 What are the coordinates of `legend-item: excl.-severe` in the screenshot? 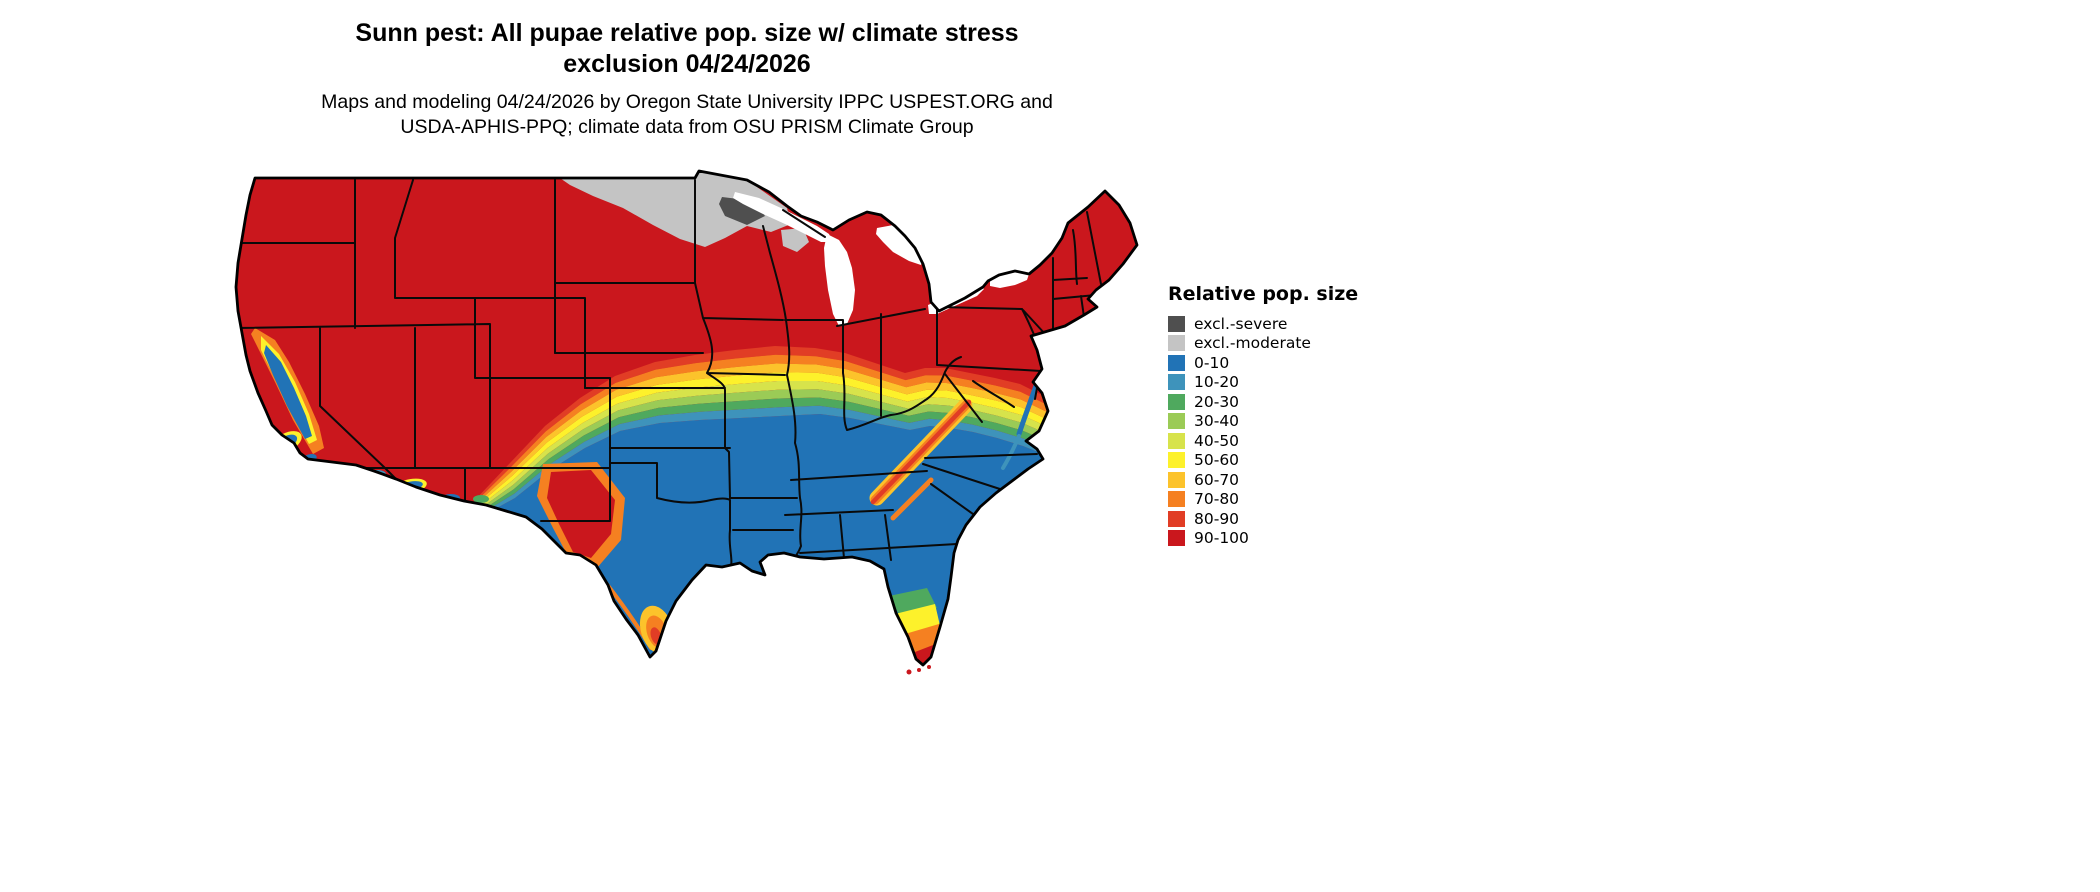 It's located at (1283, 324).